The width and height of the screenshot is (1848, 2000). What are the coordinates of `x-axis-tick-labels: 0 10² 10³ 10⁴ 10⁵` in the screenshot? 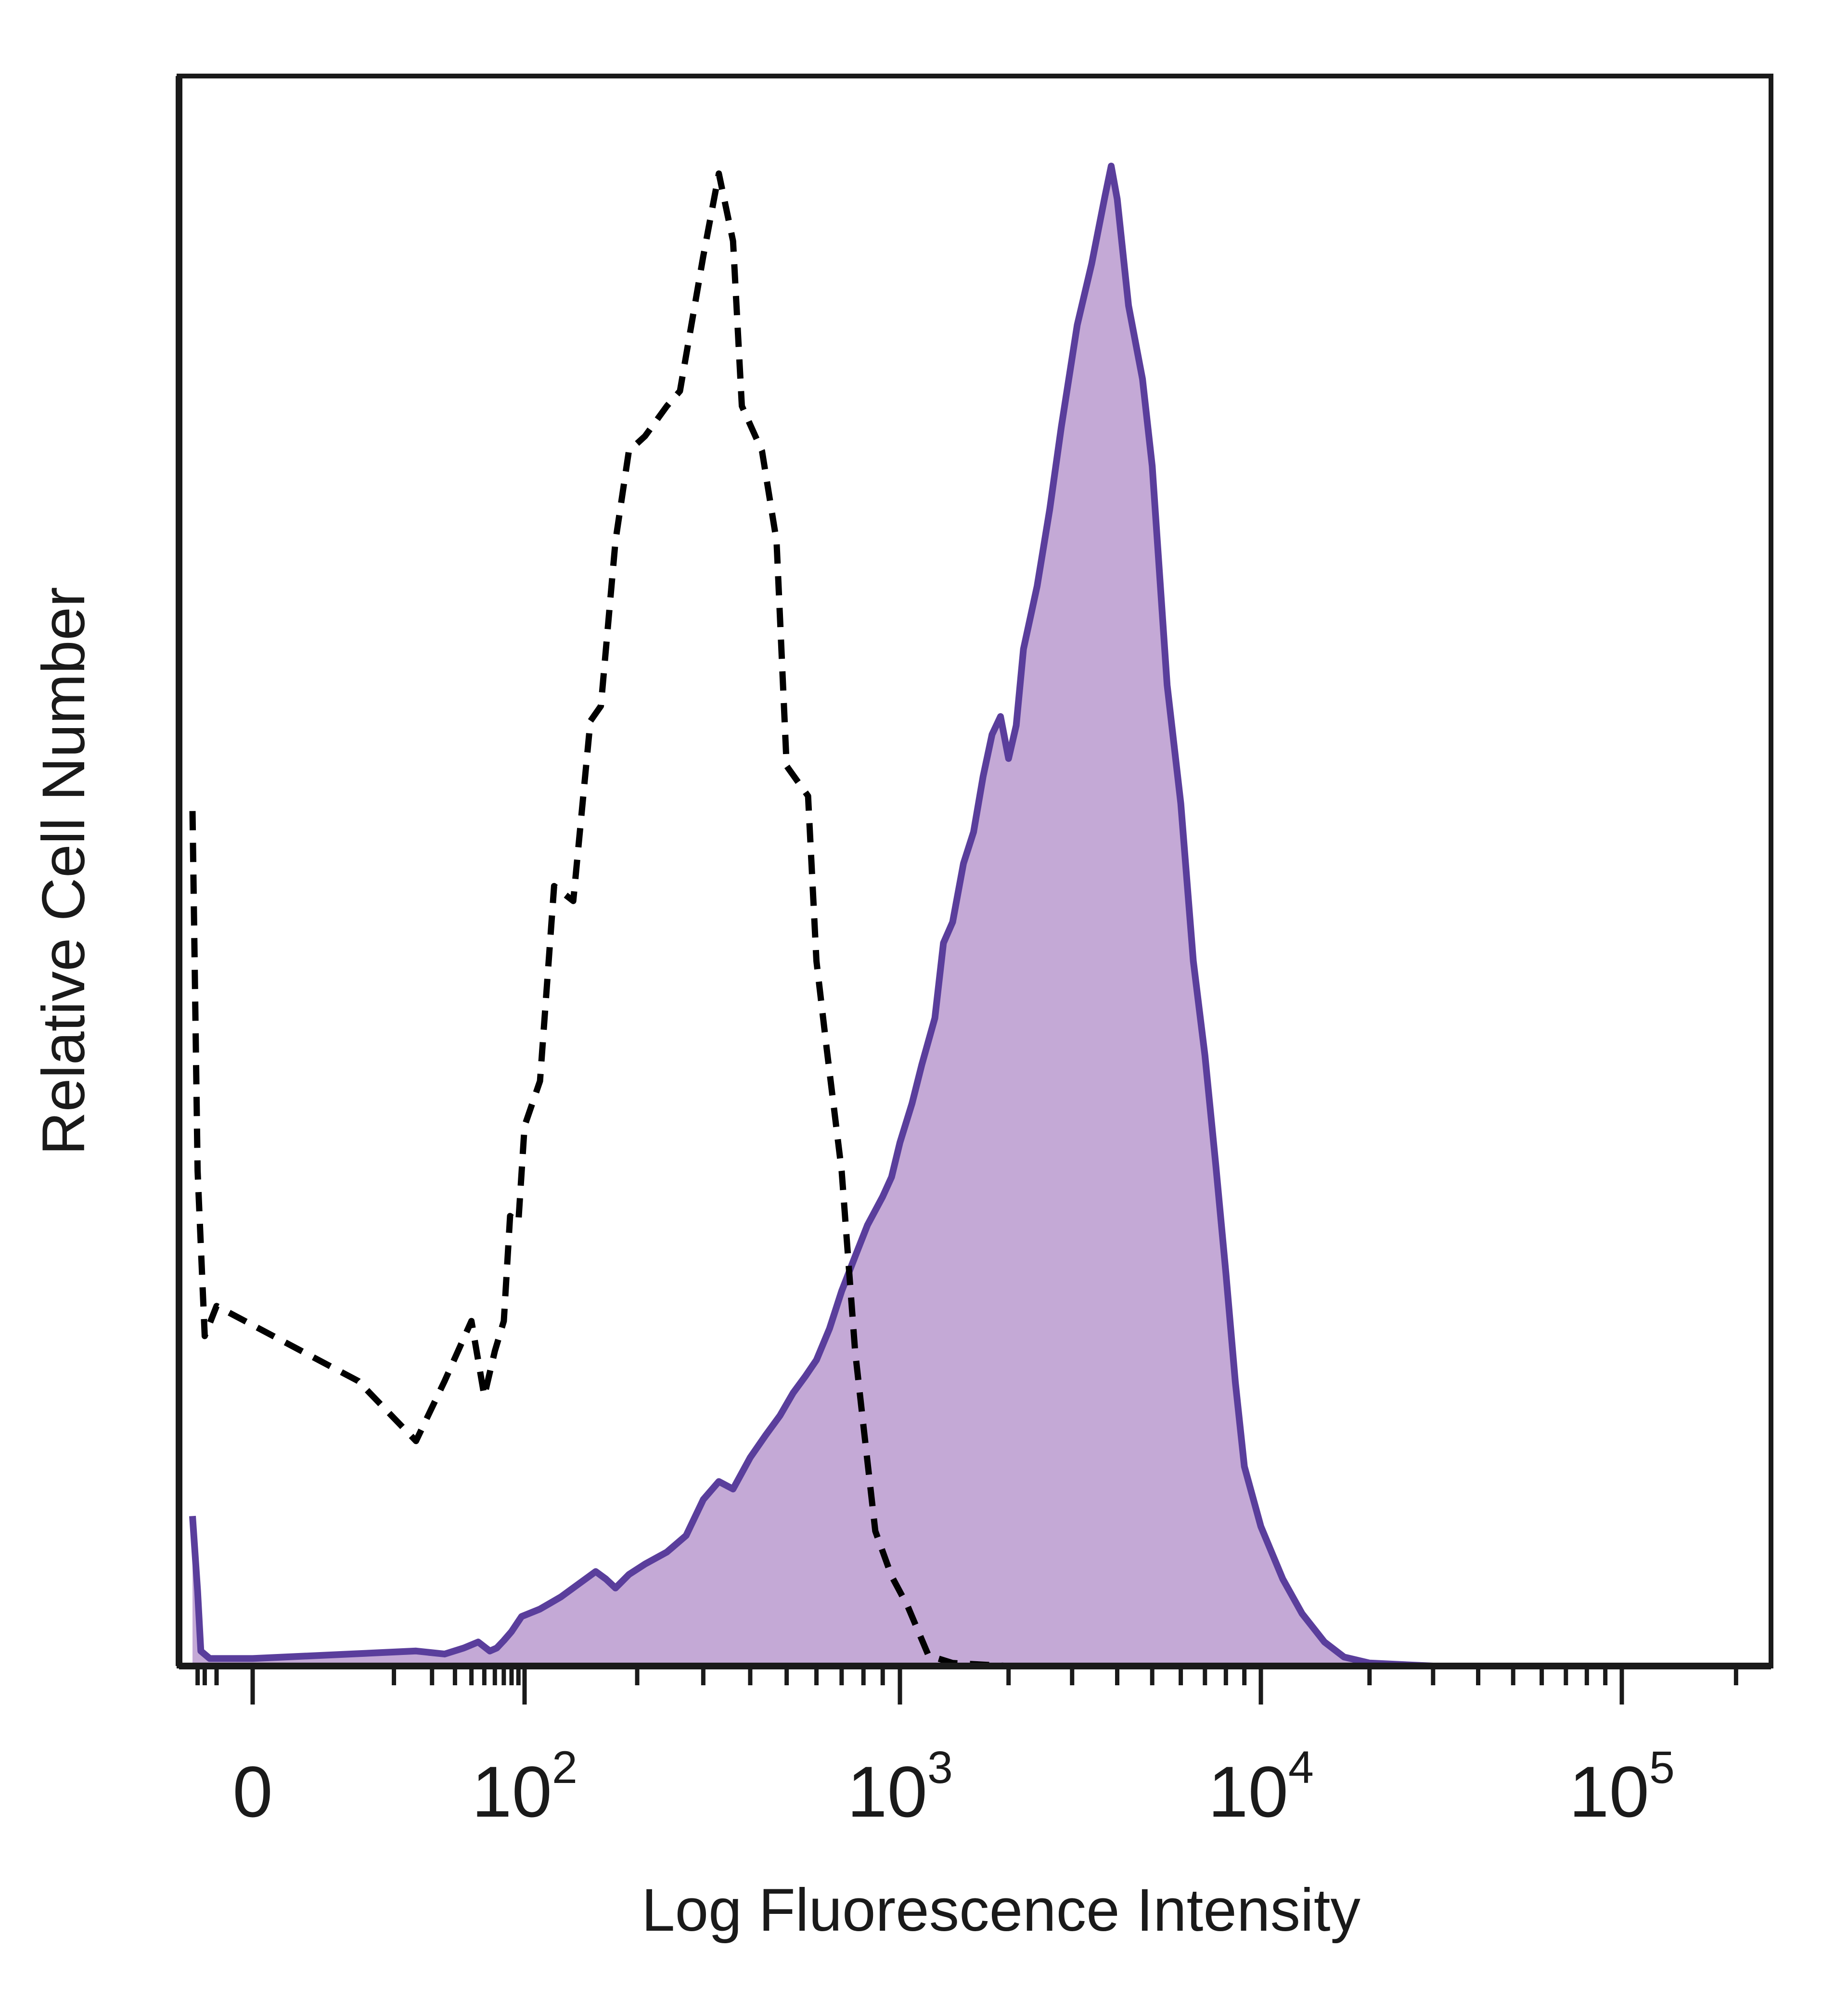 It's located at (953, 1787).